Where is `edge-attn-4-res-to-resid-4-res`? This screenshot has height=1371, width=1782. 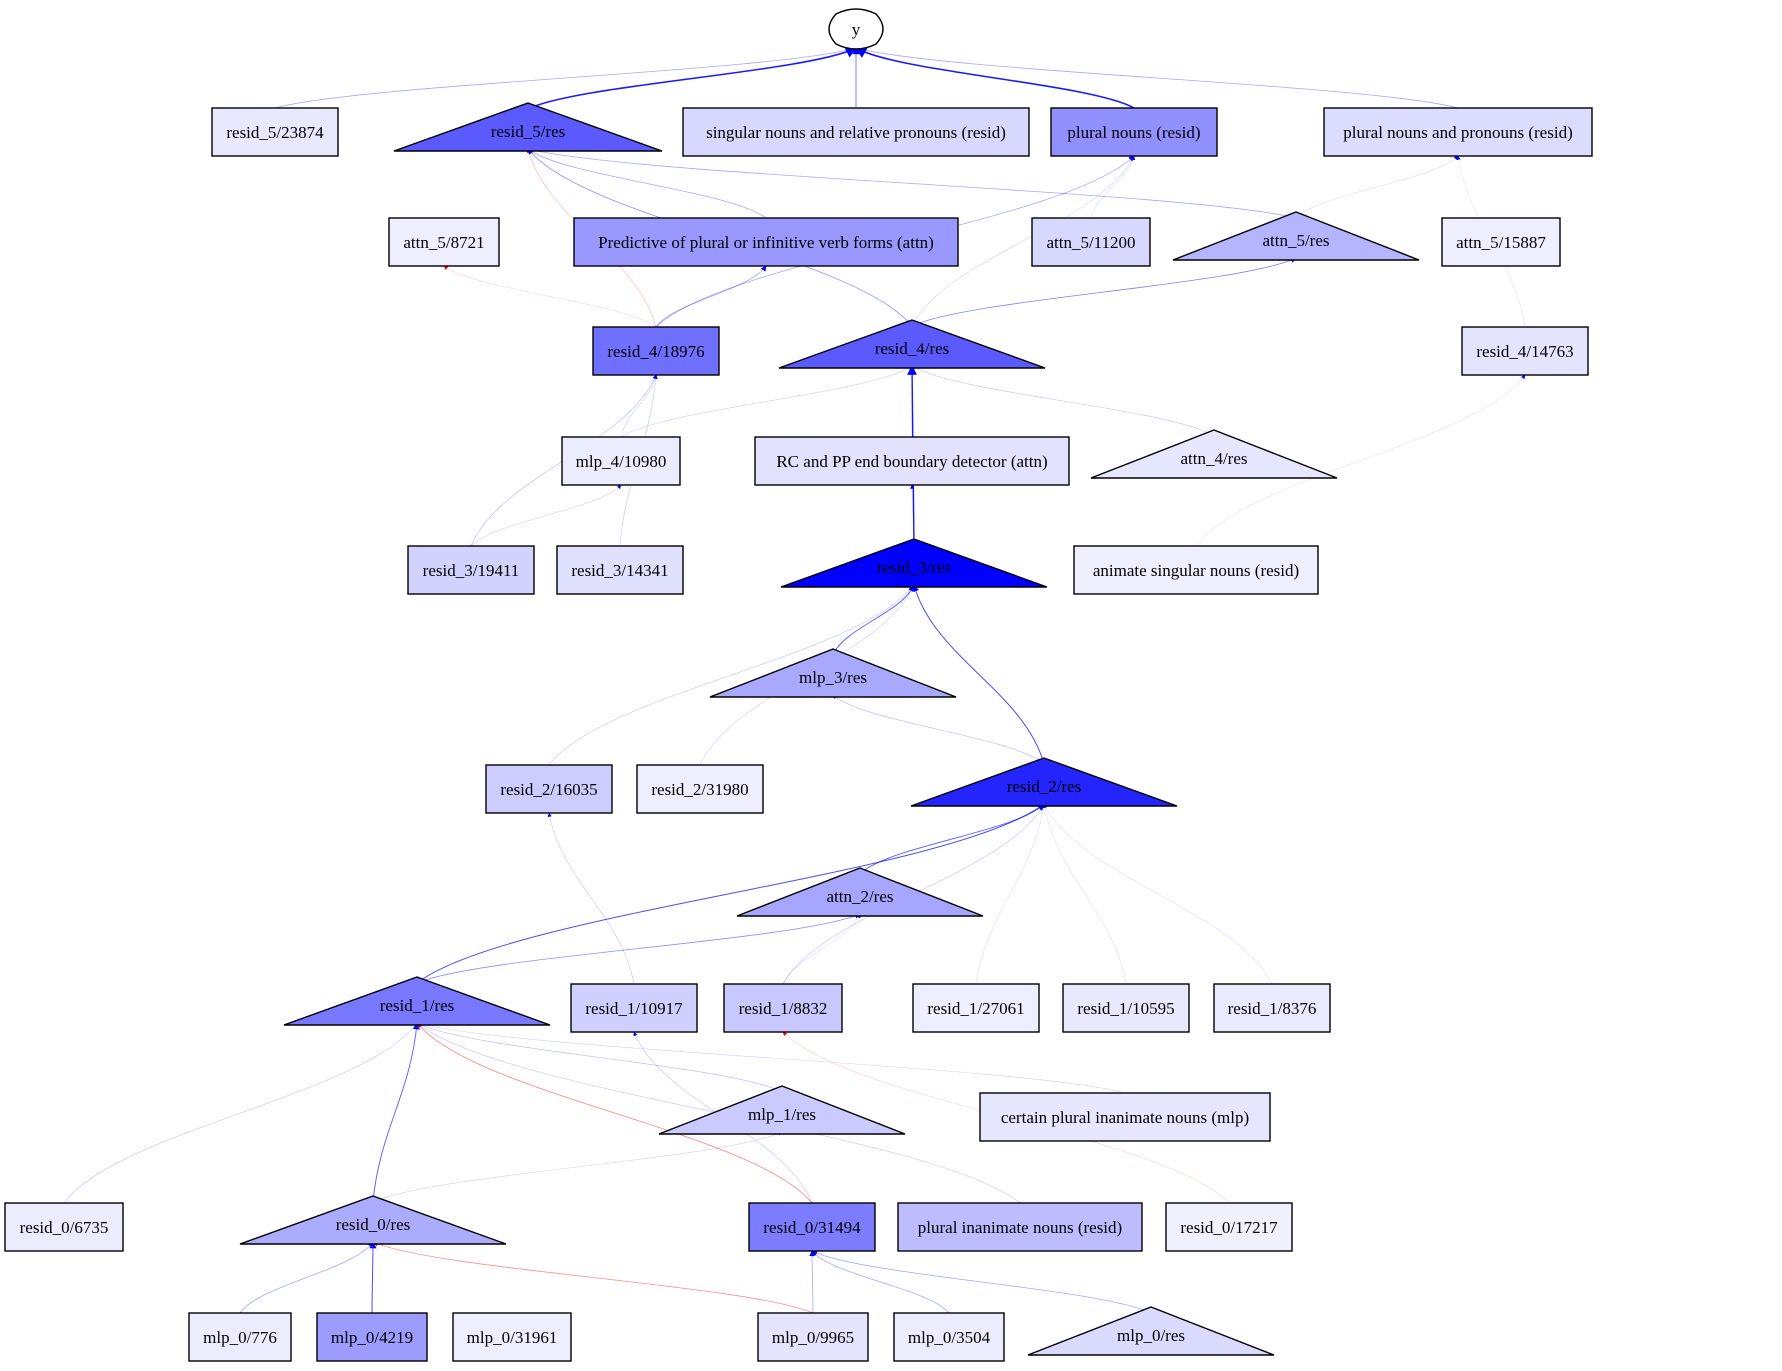
edge-attn-4-res-to-resid-4-res is located at coordinates (1063, 401).